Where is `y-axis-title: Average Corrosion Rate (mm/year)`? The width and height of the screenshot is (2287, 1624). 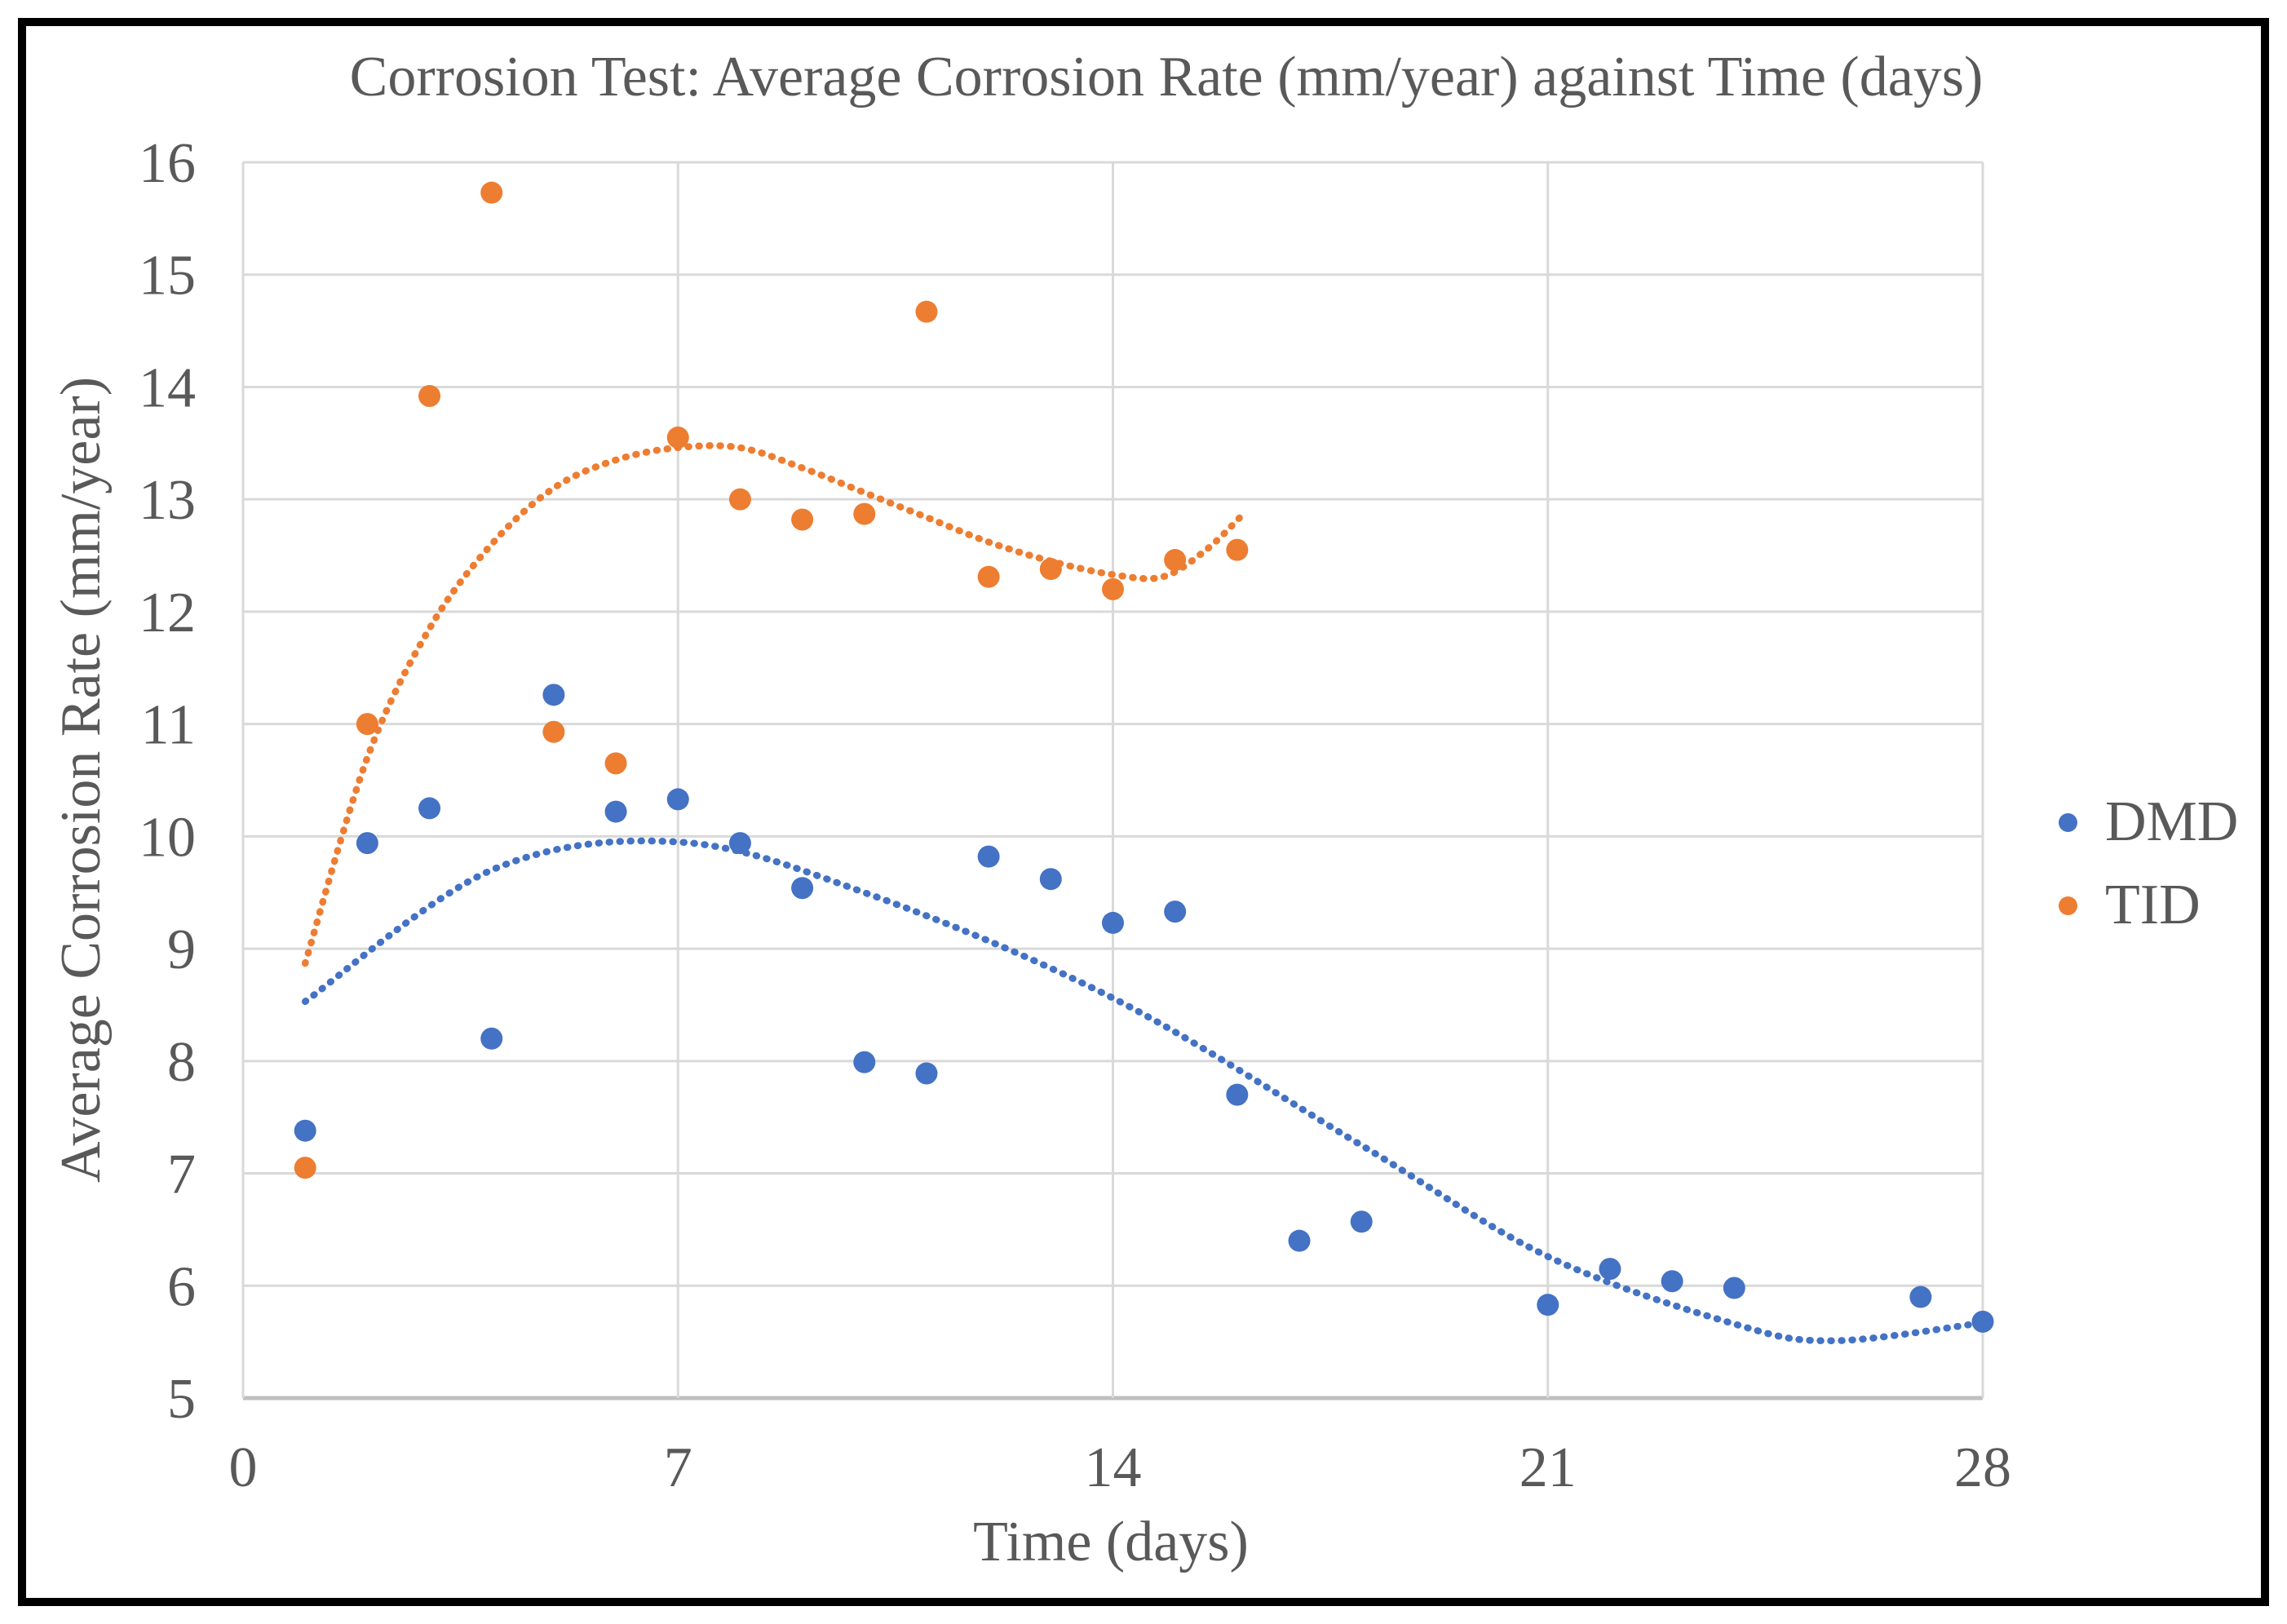
y-axis-title: Average Corrosion Rate (mm/year) is located at coordinates (81, 780).